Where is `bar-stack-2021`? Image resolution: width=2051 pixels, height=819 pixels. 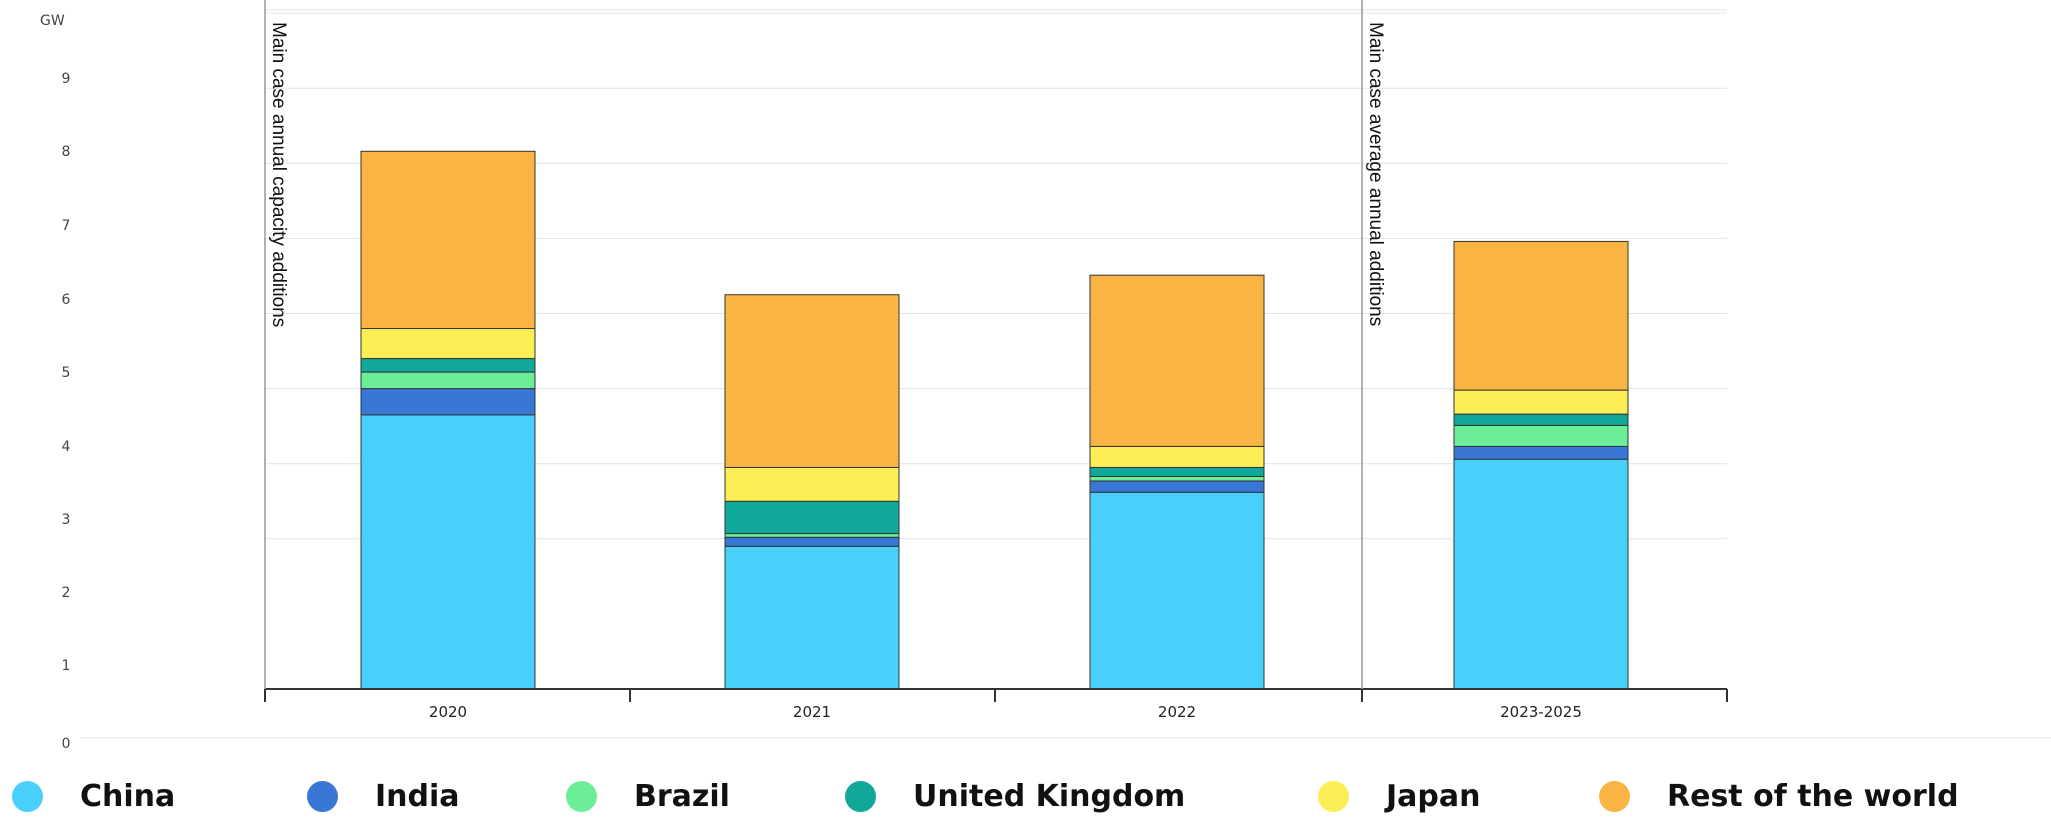
bar-stack-2021 is located at coordinates (812, 492).